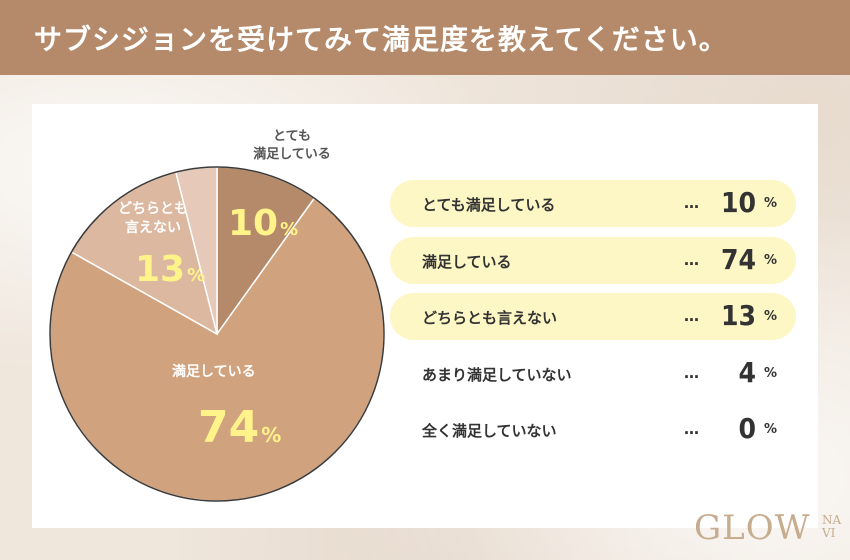 The width and height of the screenshot is (850, 560). I want to click on header-bar: サブシジョンを受けてみて満足度を教えてください。, so click(425, 37).